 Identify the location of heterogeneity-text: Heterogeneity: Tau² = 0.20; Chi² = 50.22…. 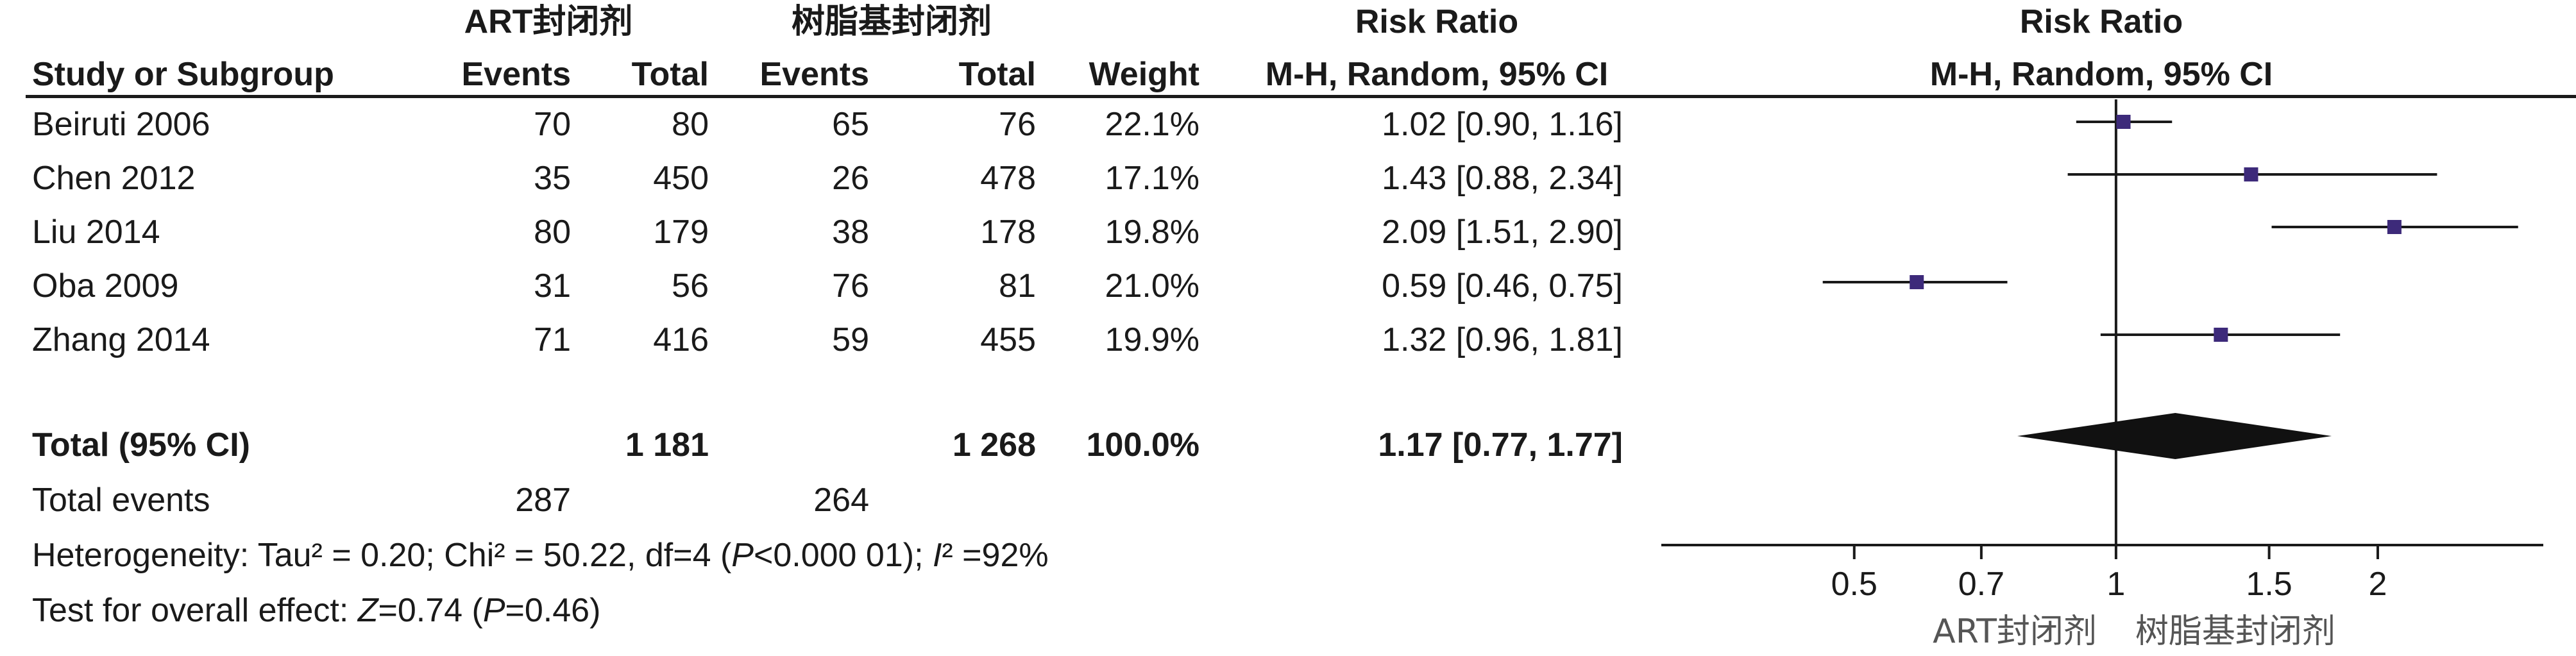
(540, 555).